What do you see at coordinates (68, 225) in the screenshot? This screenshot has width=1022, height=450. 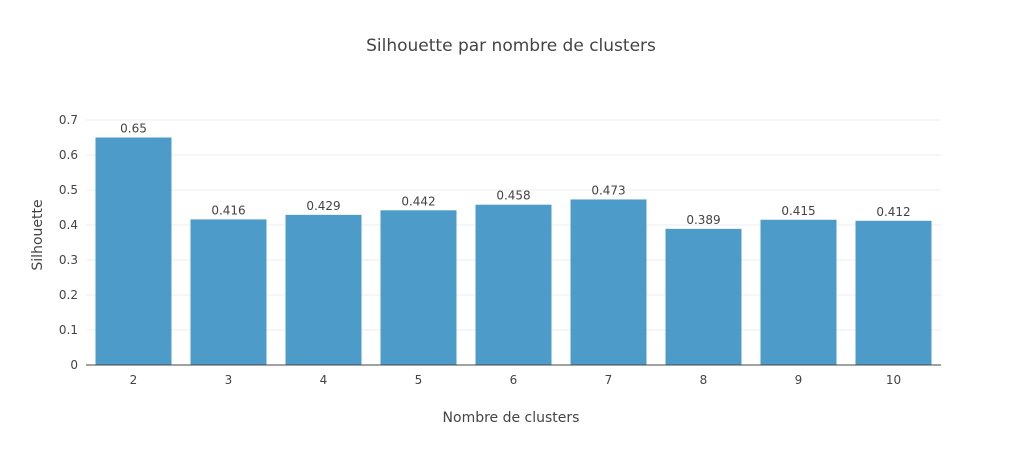 I see `y-tick-label: 0.4` at bounding box center [68, 225].